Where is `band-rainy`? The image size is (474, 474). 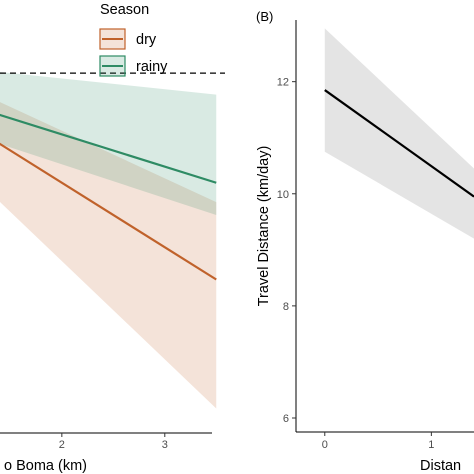
band-rainy is located at coordinates (108, 143).